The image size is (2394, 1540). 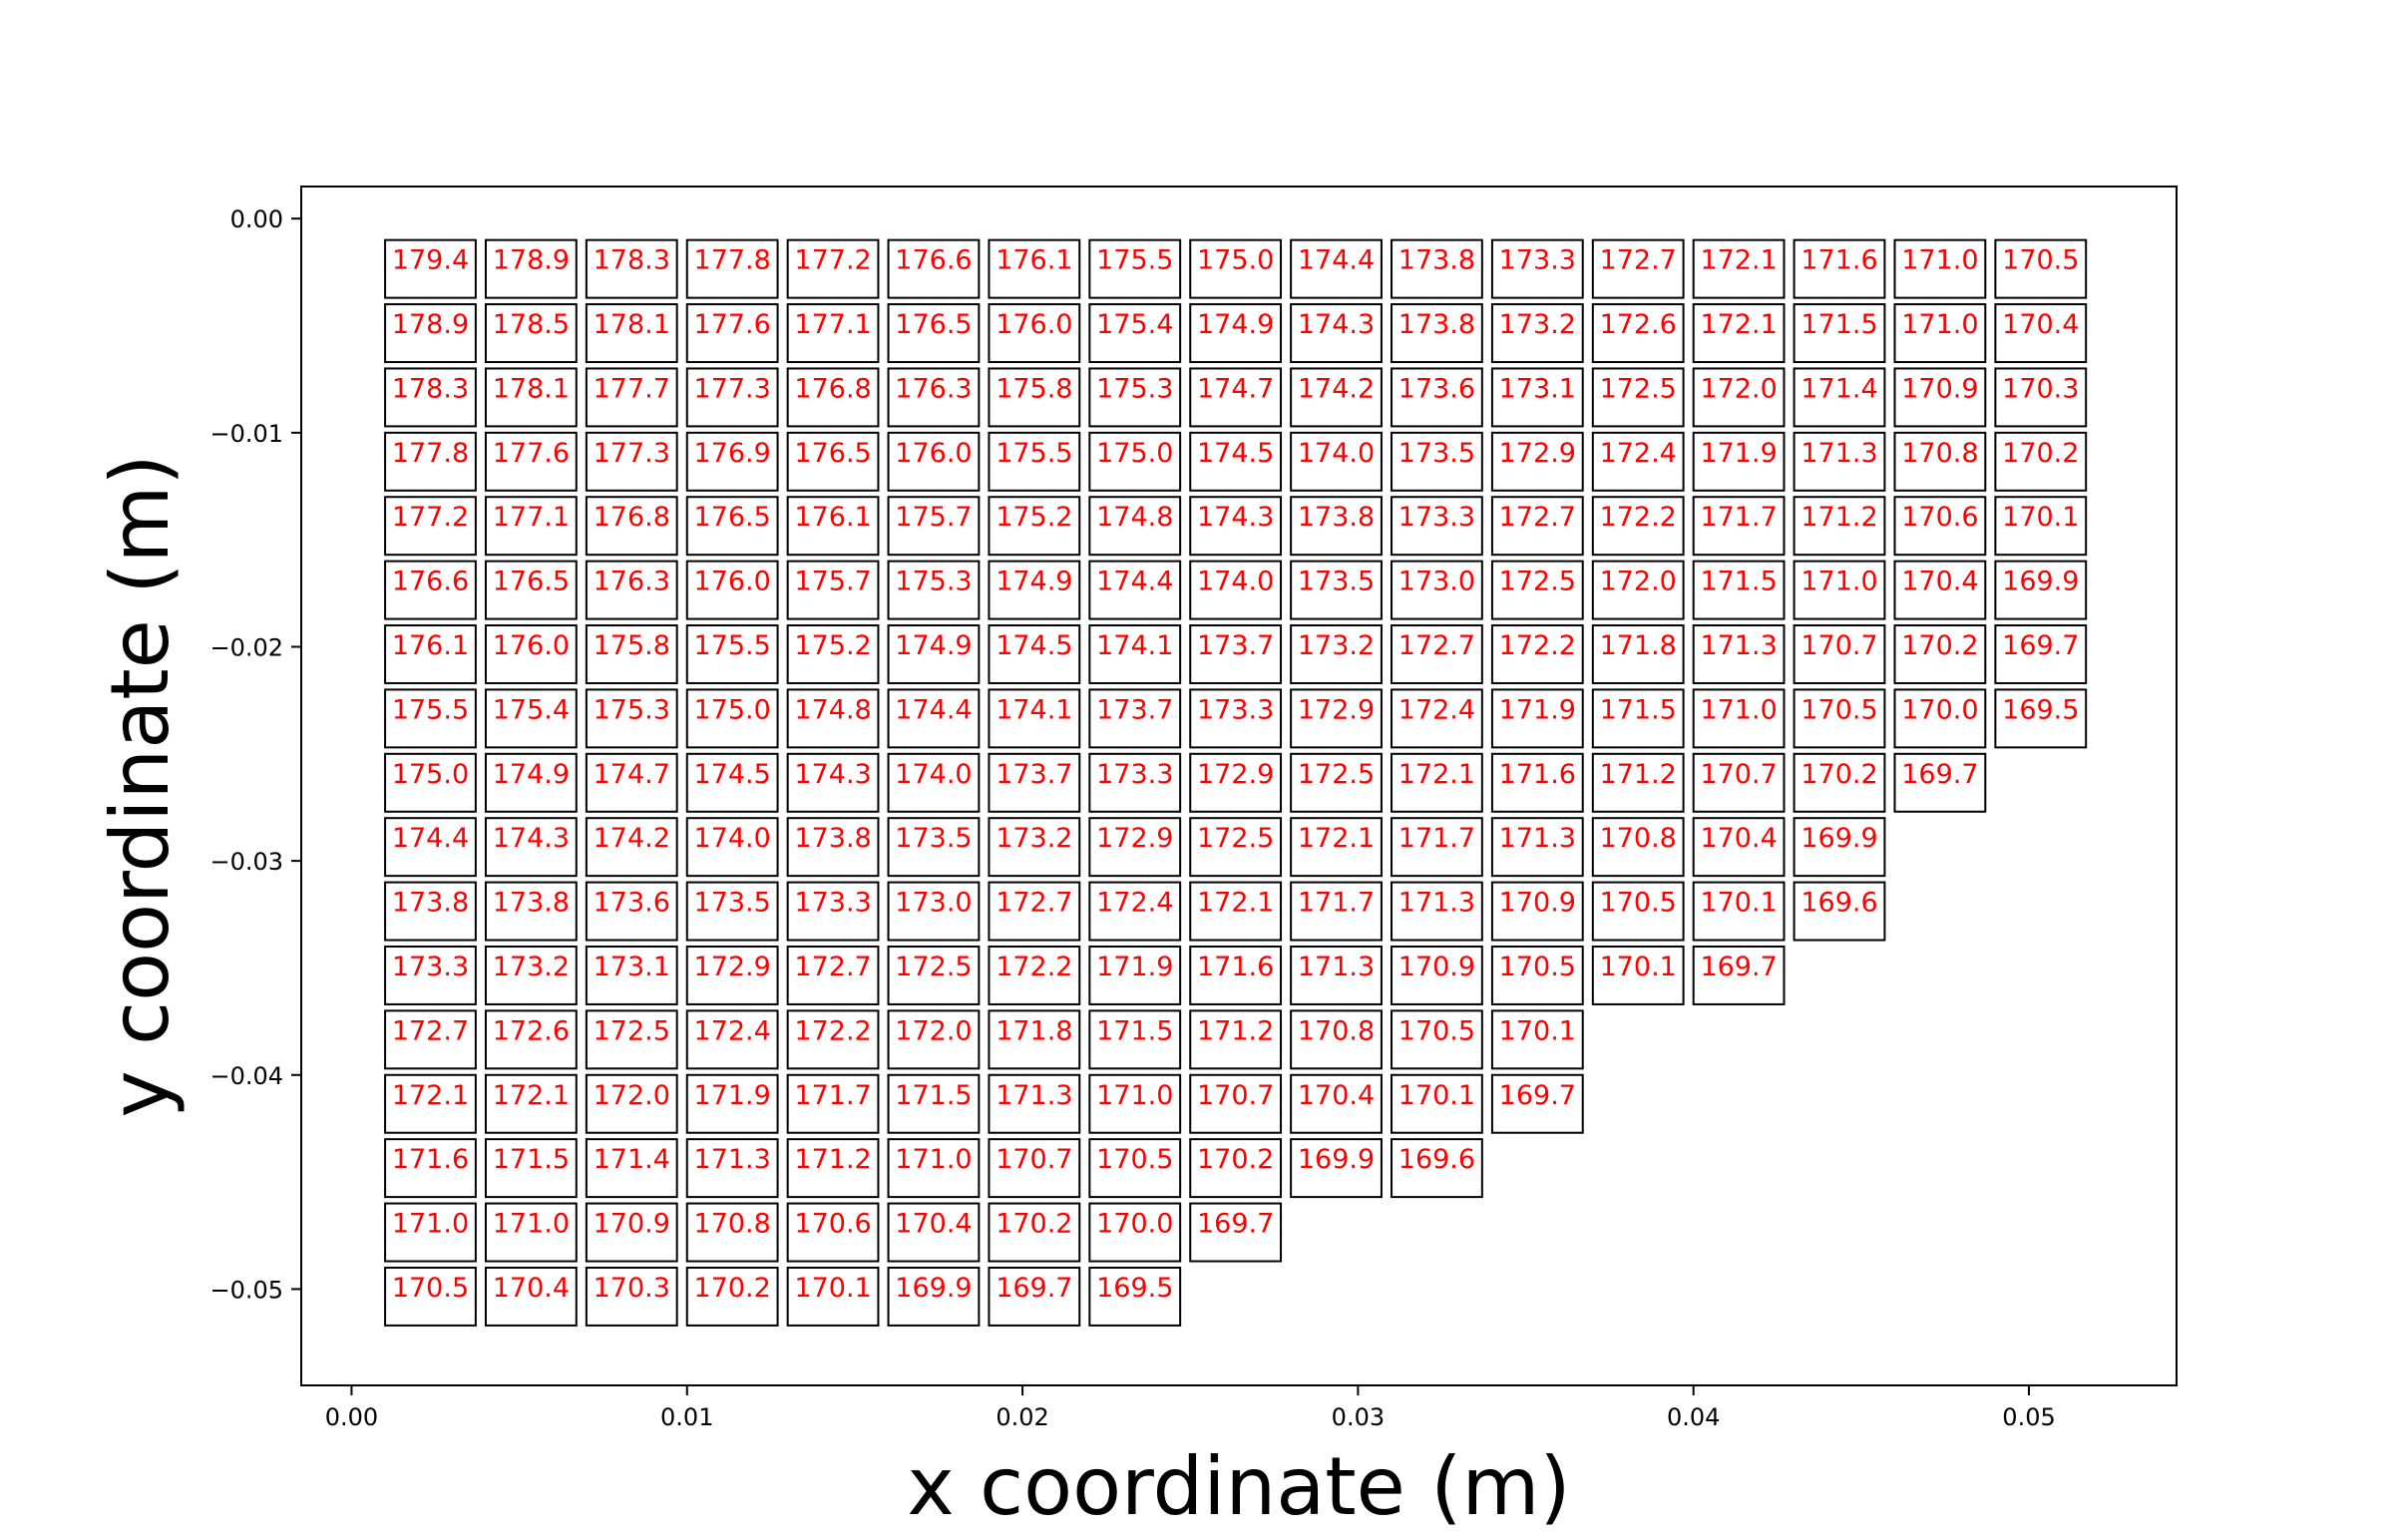 What do you see at coordinates (1436, 903) in the screenshot?
I see `cell-value-label: 171.3` at bounding box center [1436, 903].